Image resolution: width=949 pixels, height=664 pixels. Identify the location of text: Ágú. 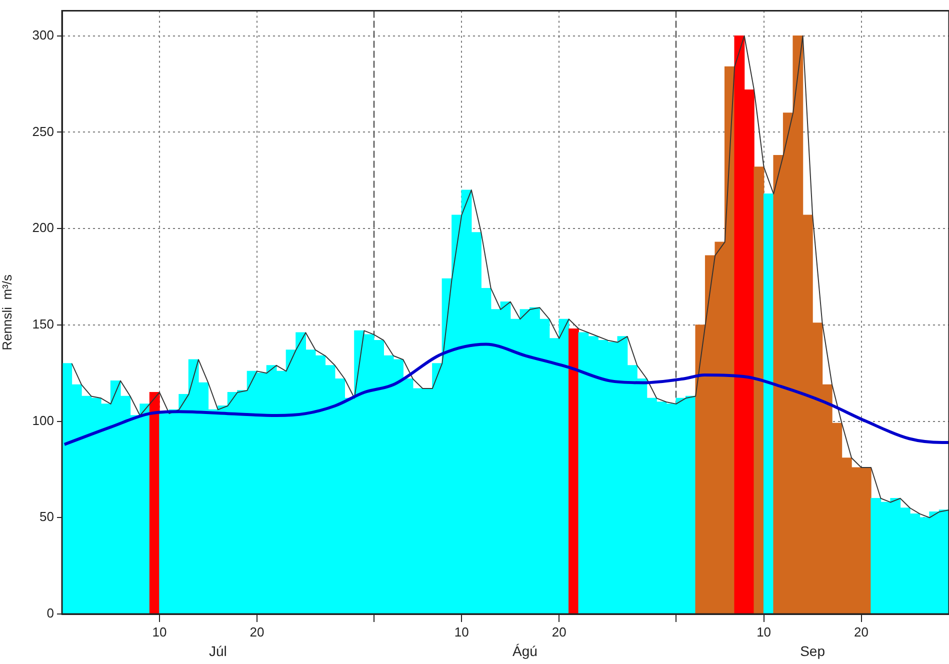
(525, 650).